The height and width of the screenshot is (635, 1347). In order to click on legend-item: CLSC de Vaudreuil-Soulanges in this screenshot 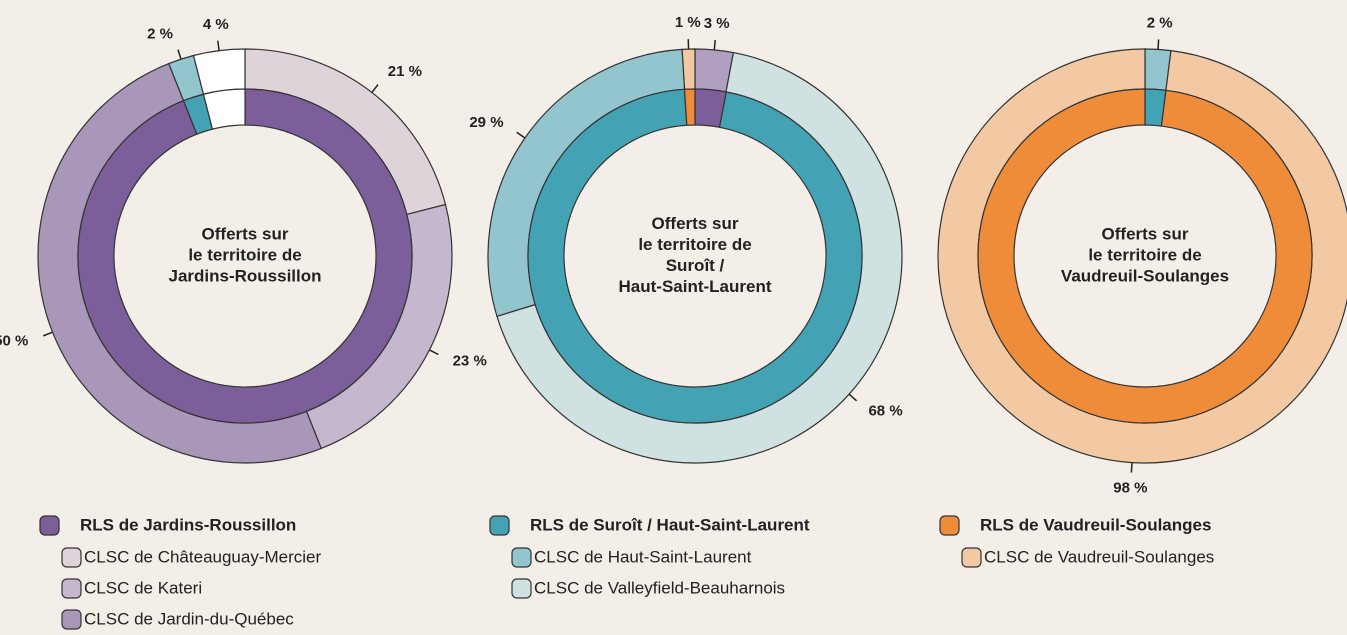, I will do `click(1099, 556)`.